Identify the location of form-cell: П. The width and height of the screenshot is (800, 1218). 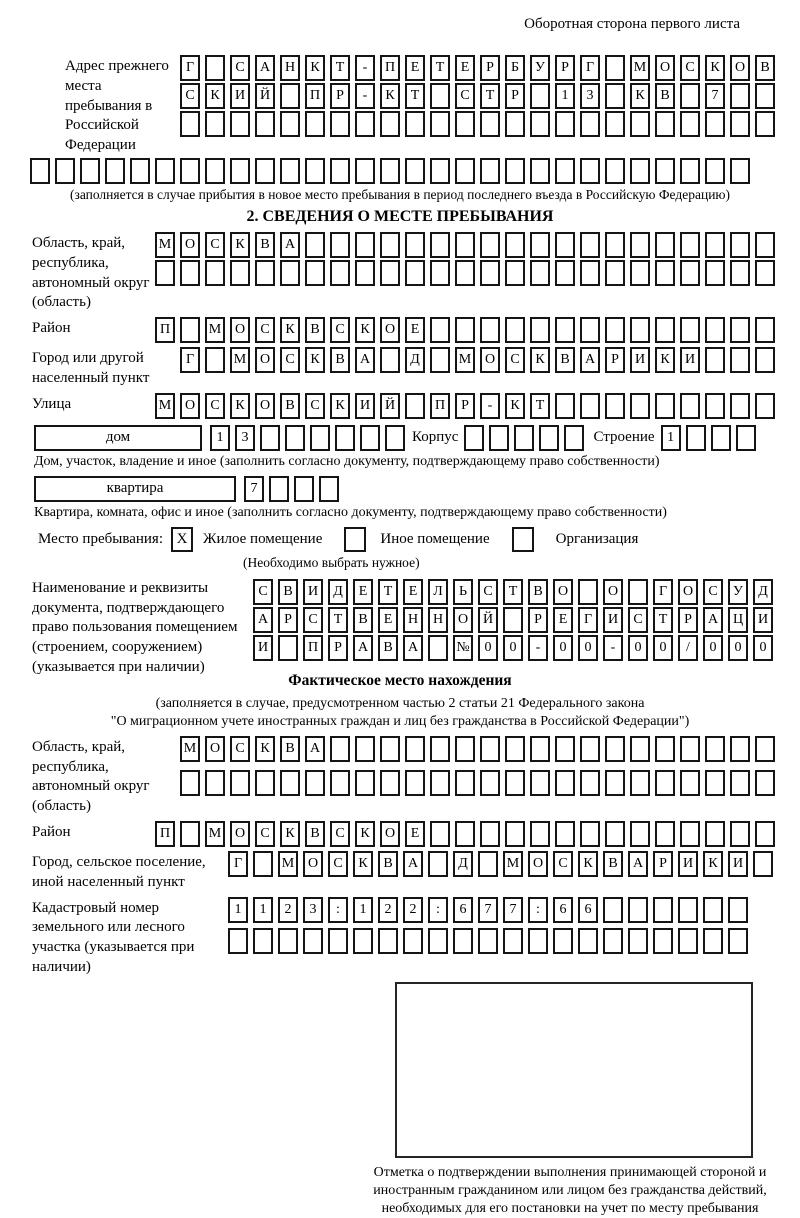
(165, 330).